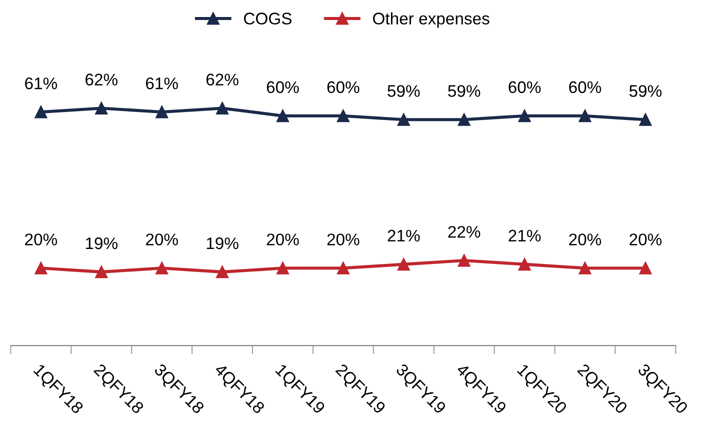 The height and width of the screenshot is (432, 715). What do you see at coordinates (431, 20) in the screenshot?
I see `legend-label: Other expenses` at bounding box center [431, 20].